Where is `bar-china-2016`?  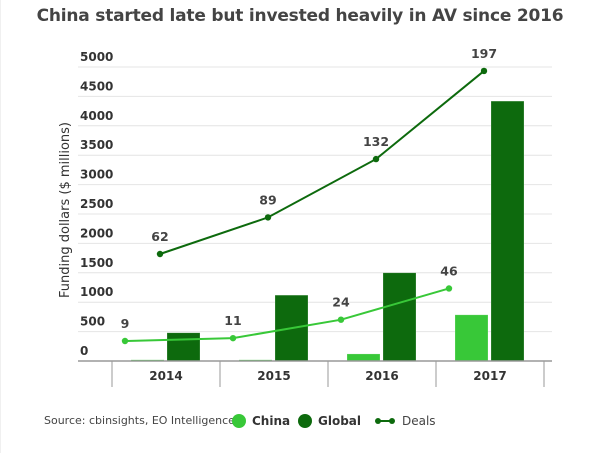 bar-china-2016 is located at coordinates (363, 357).